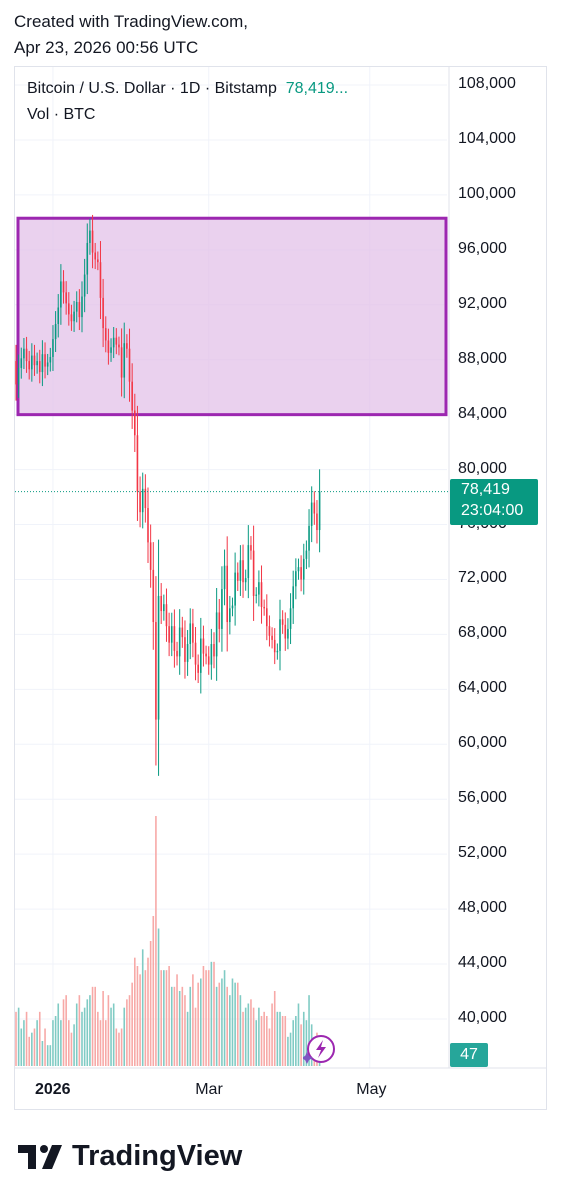  I want to click on y-tick-label: 92,000, so click(482, 303).